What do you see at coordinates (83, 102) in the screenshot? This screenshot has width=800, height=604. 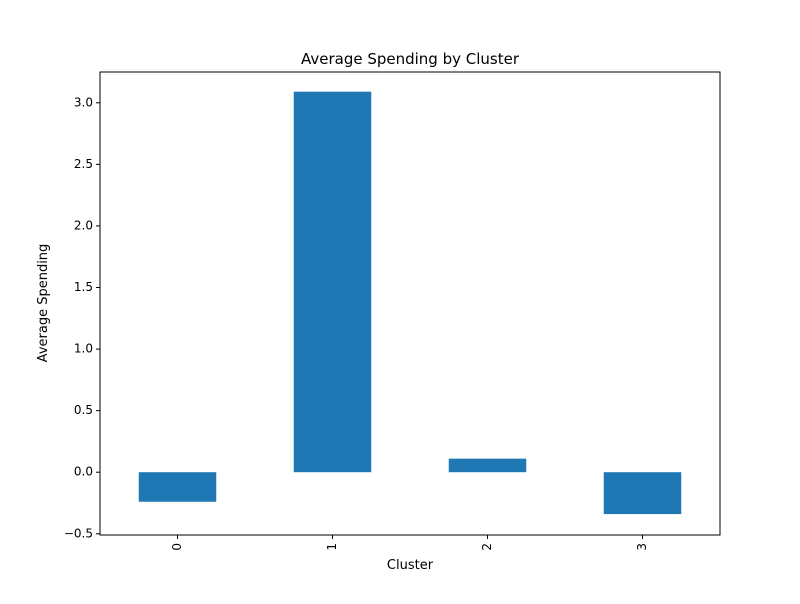 I see `y-tick-label: 3.0` at bounding box center [83, 102].